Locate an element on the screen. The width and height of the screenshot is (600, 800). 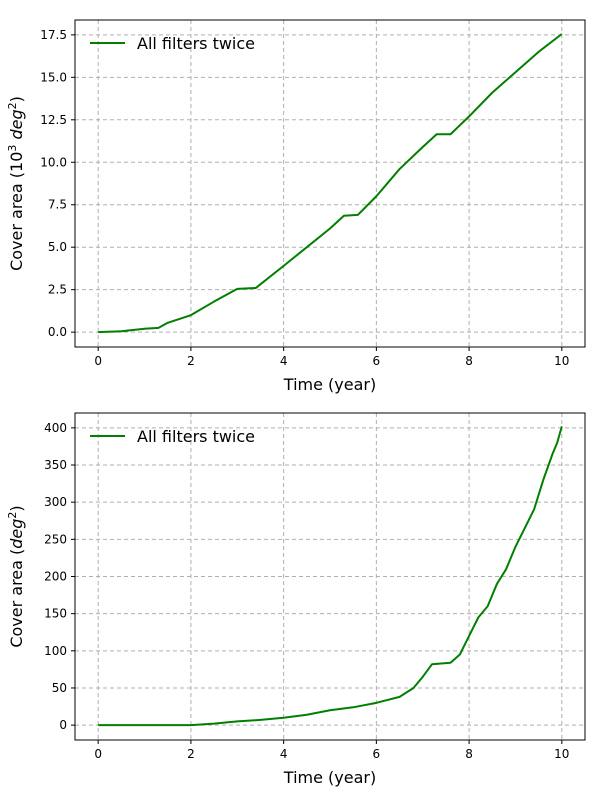
y-tick-label: 17.5 is located at coordinates (53, 35).